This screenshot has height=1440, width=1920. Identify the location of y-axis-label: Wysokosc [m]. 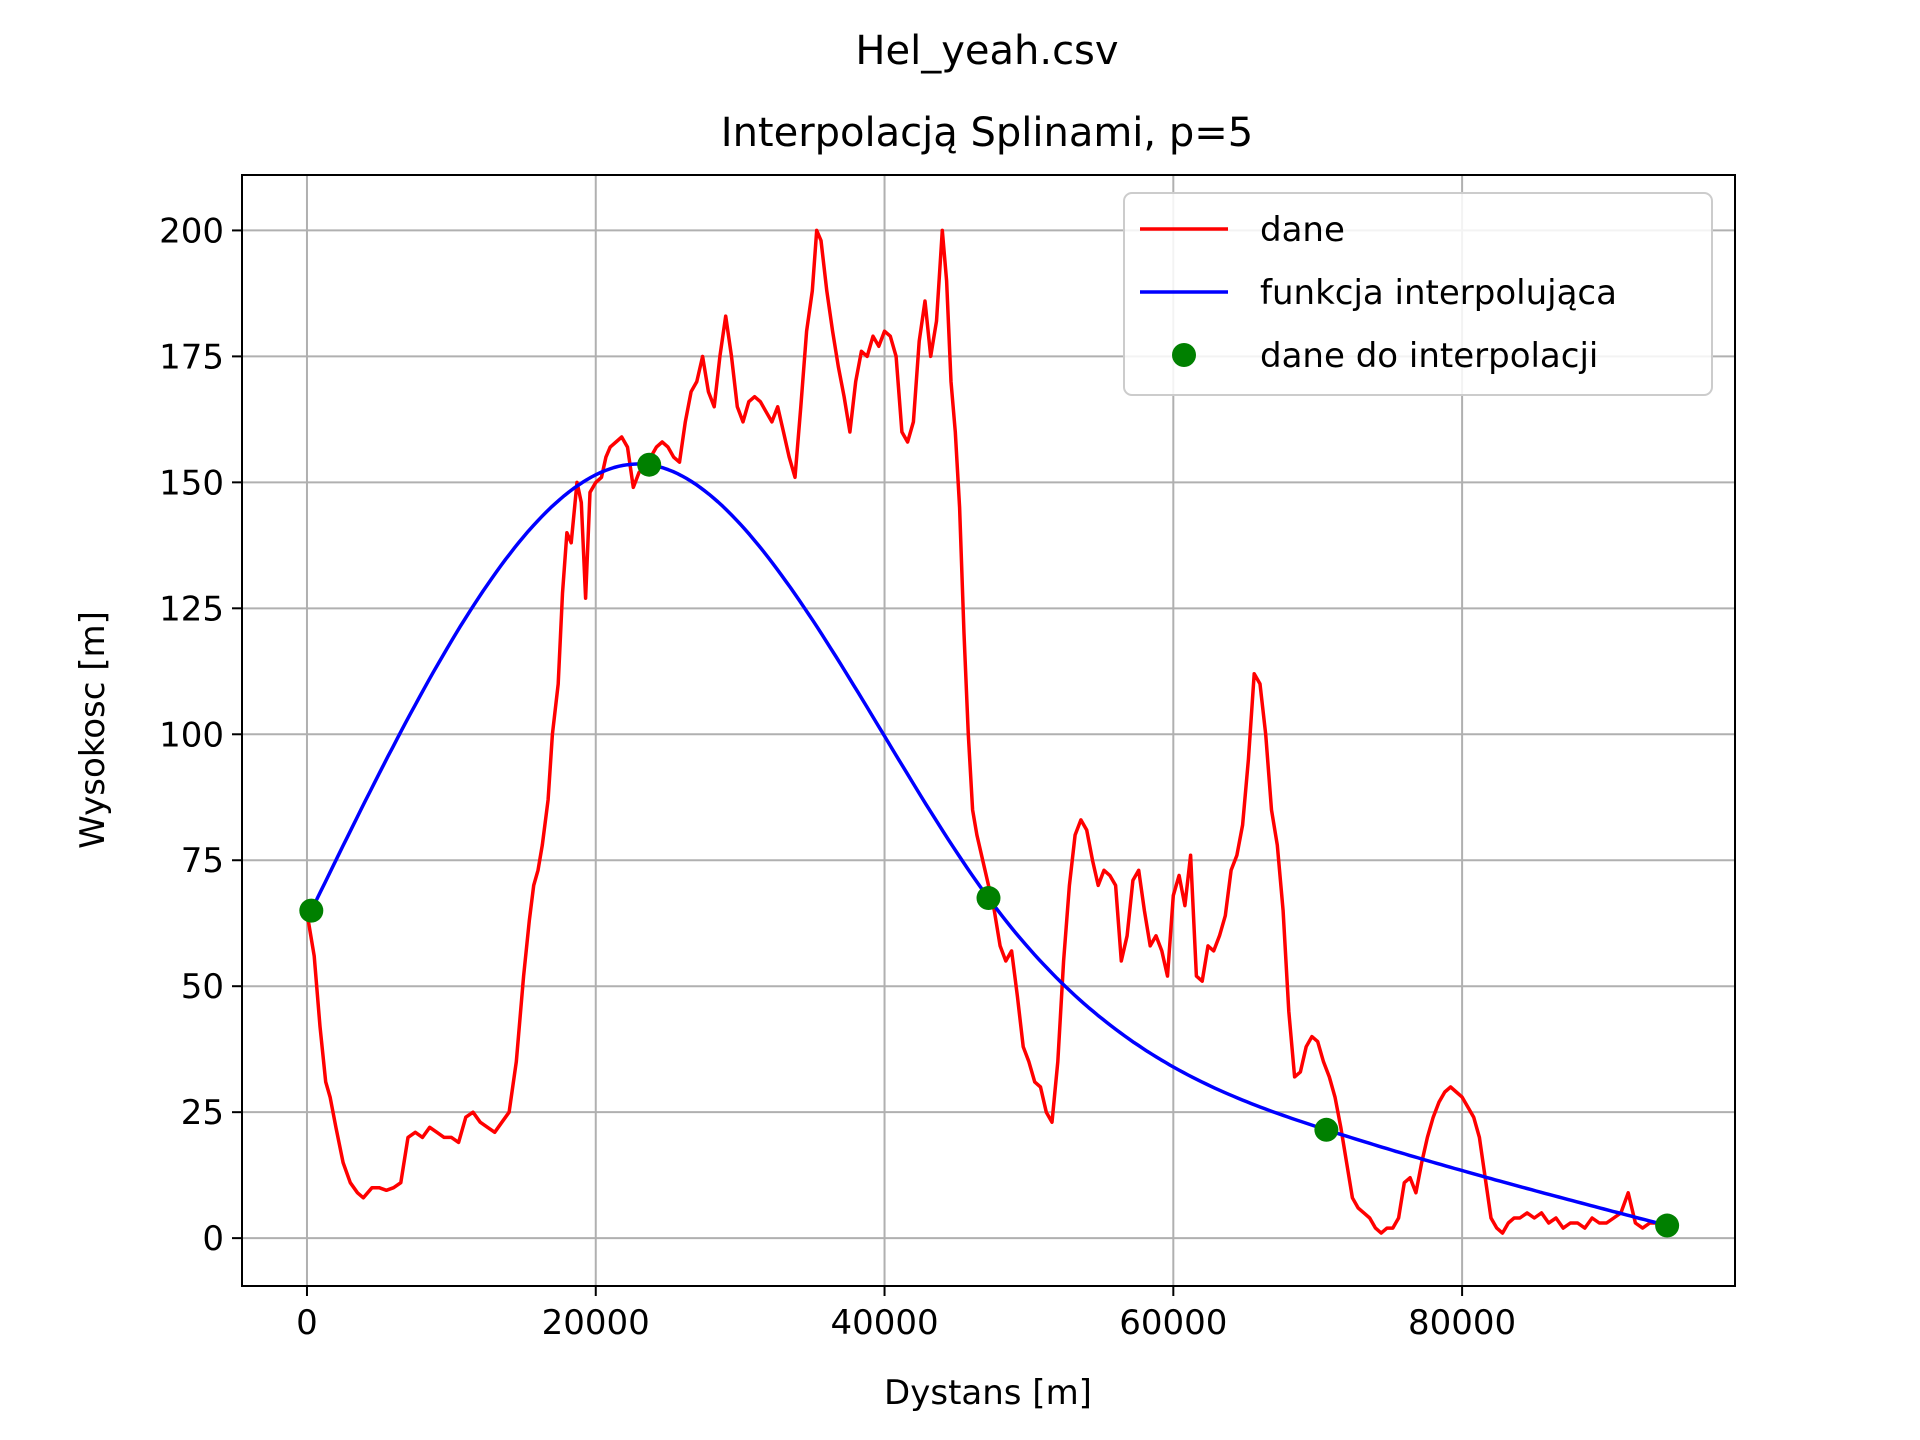
(93, 730).